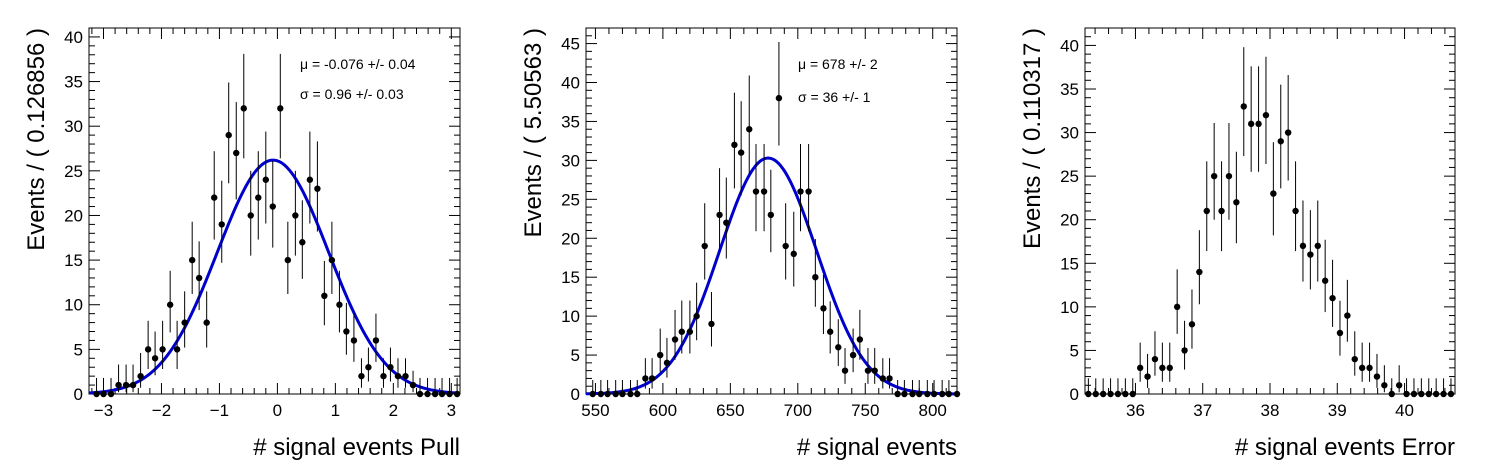 The image size is (1496, 472). I want to click on y-tick-label: 15, so click(73, 260).